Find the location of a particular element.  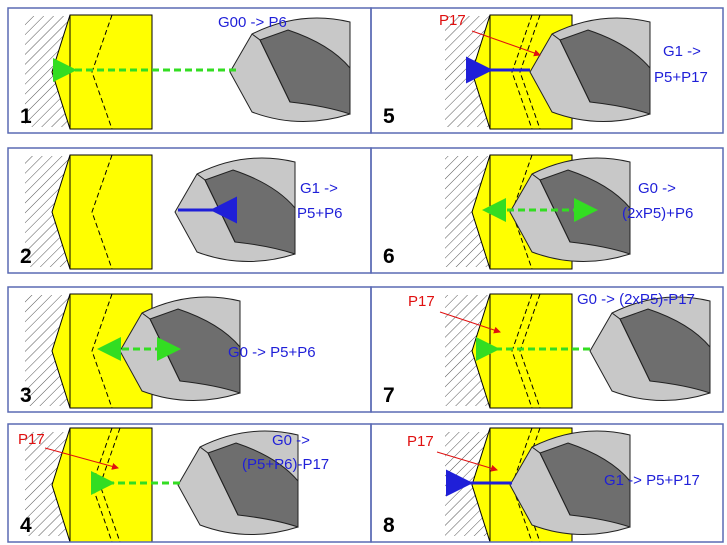

panel-7: P17 G0 -> (2xP5)-P17 7 is located at coordinates (547, 349).